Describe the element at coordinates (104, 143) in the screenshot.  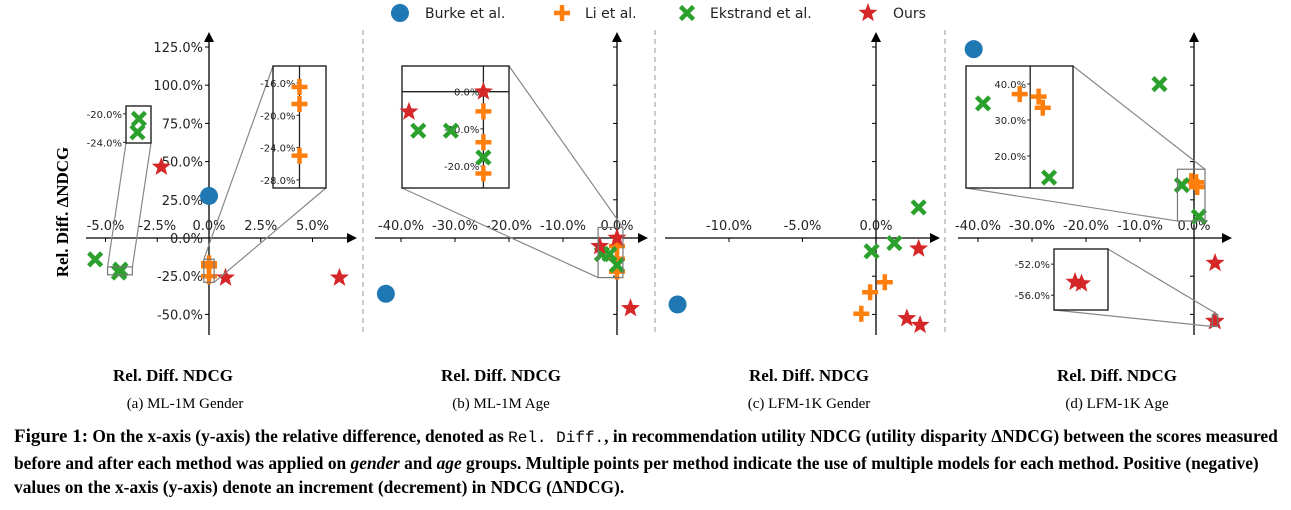
I see `inset-y-tick-label: -24.0%` at that location.